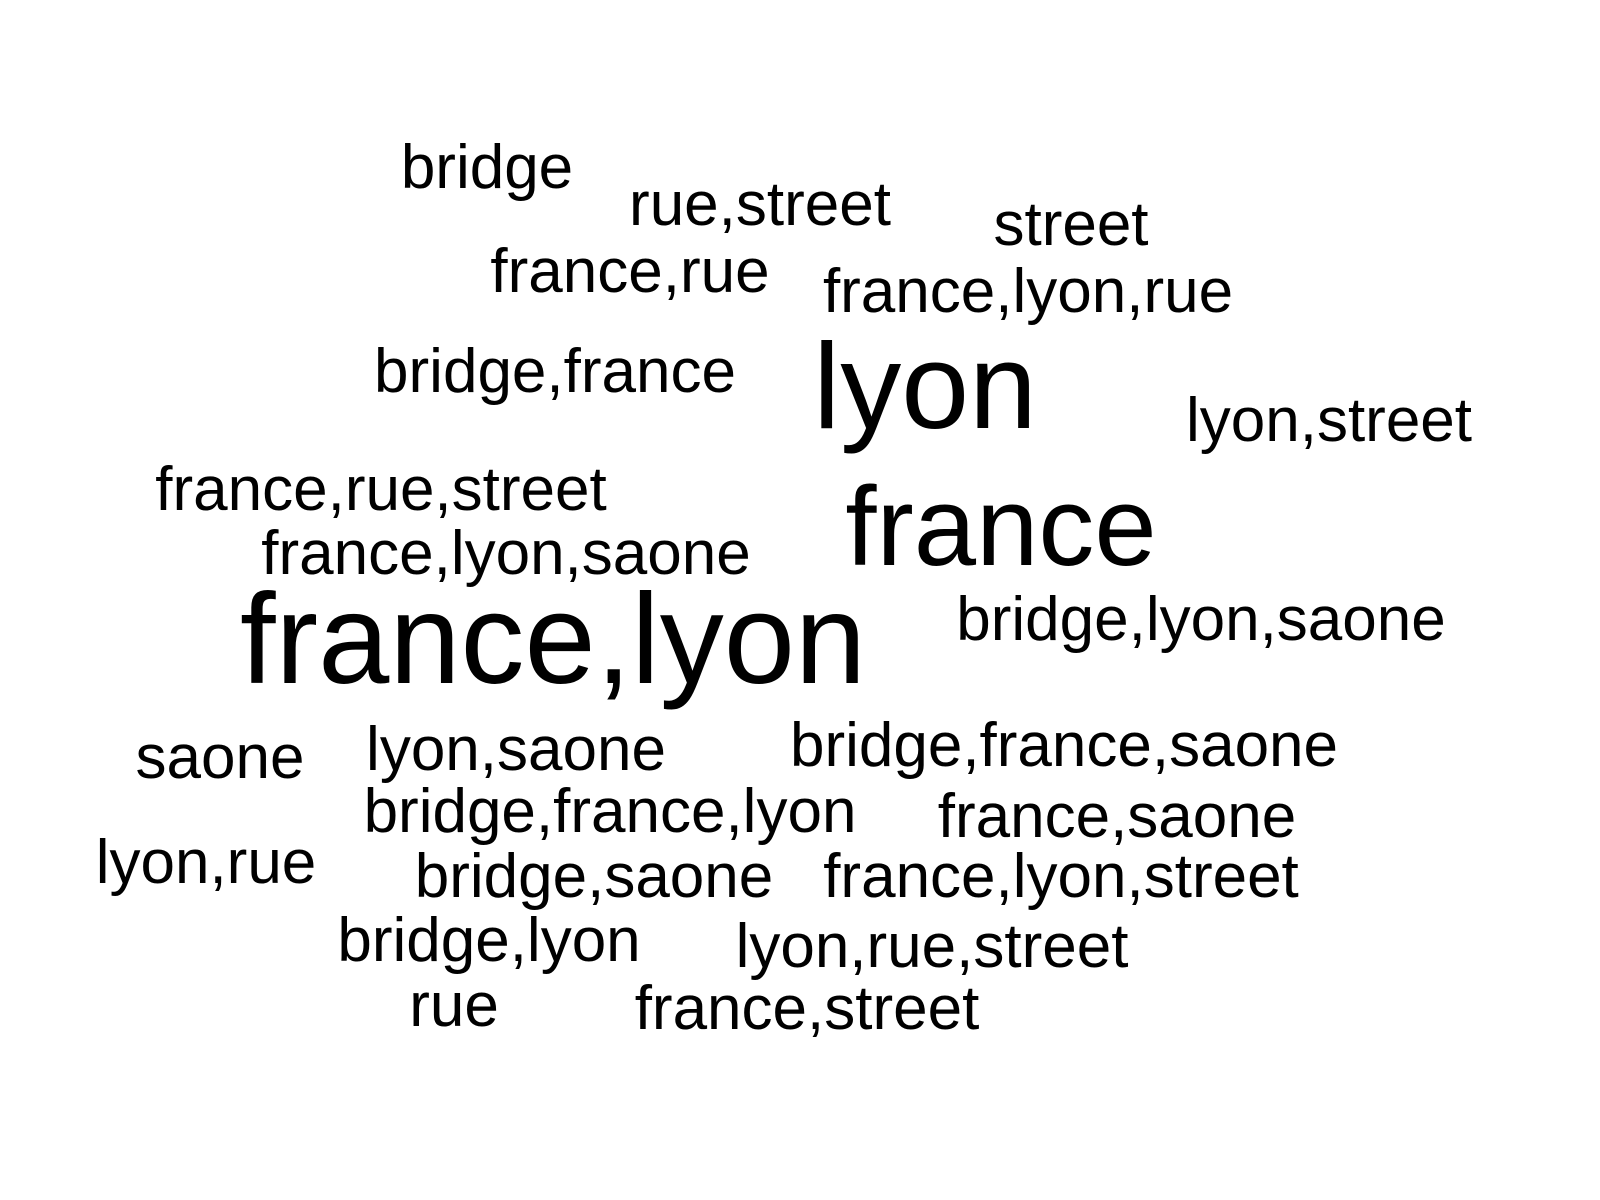 The image size is (1600, 1200). What do you see at coordinates (630, 271) in the screenshot?
I see `word-france-rue: france,rue` at bounding box center [630, 271].